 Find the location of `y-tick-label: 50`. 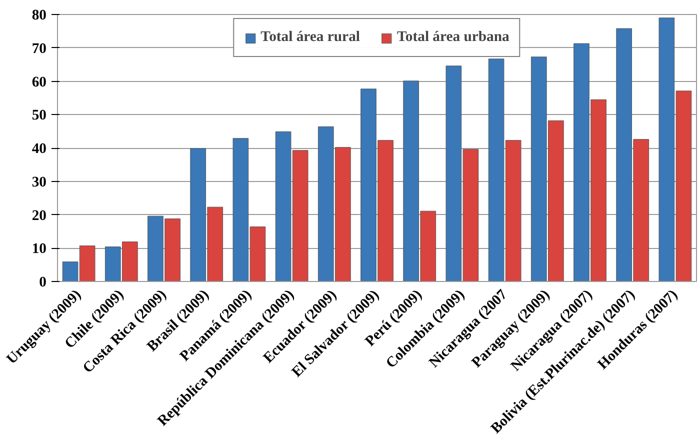

y-tick-label: 50 is located at coordinates (39, 116).